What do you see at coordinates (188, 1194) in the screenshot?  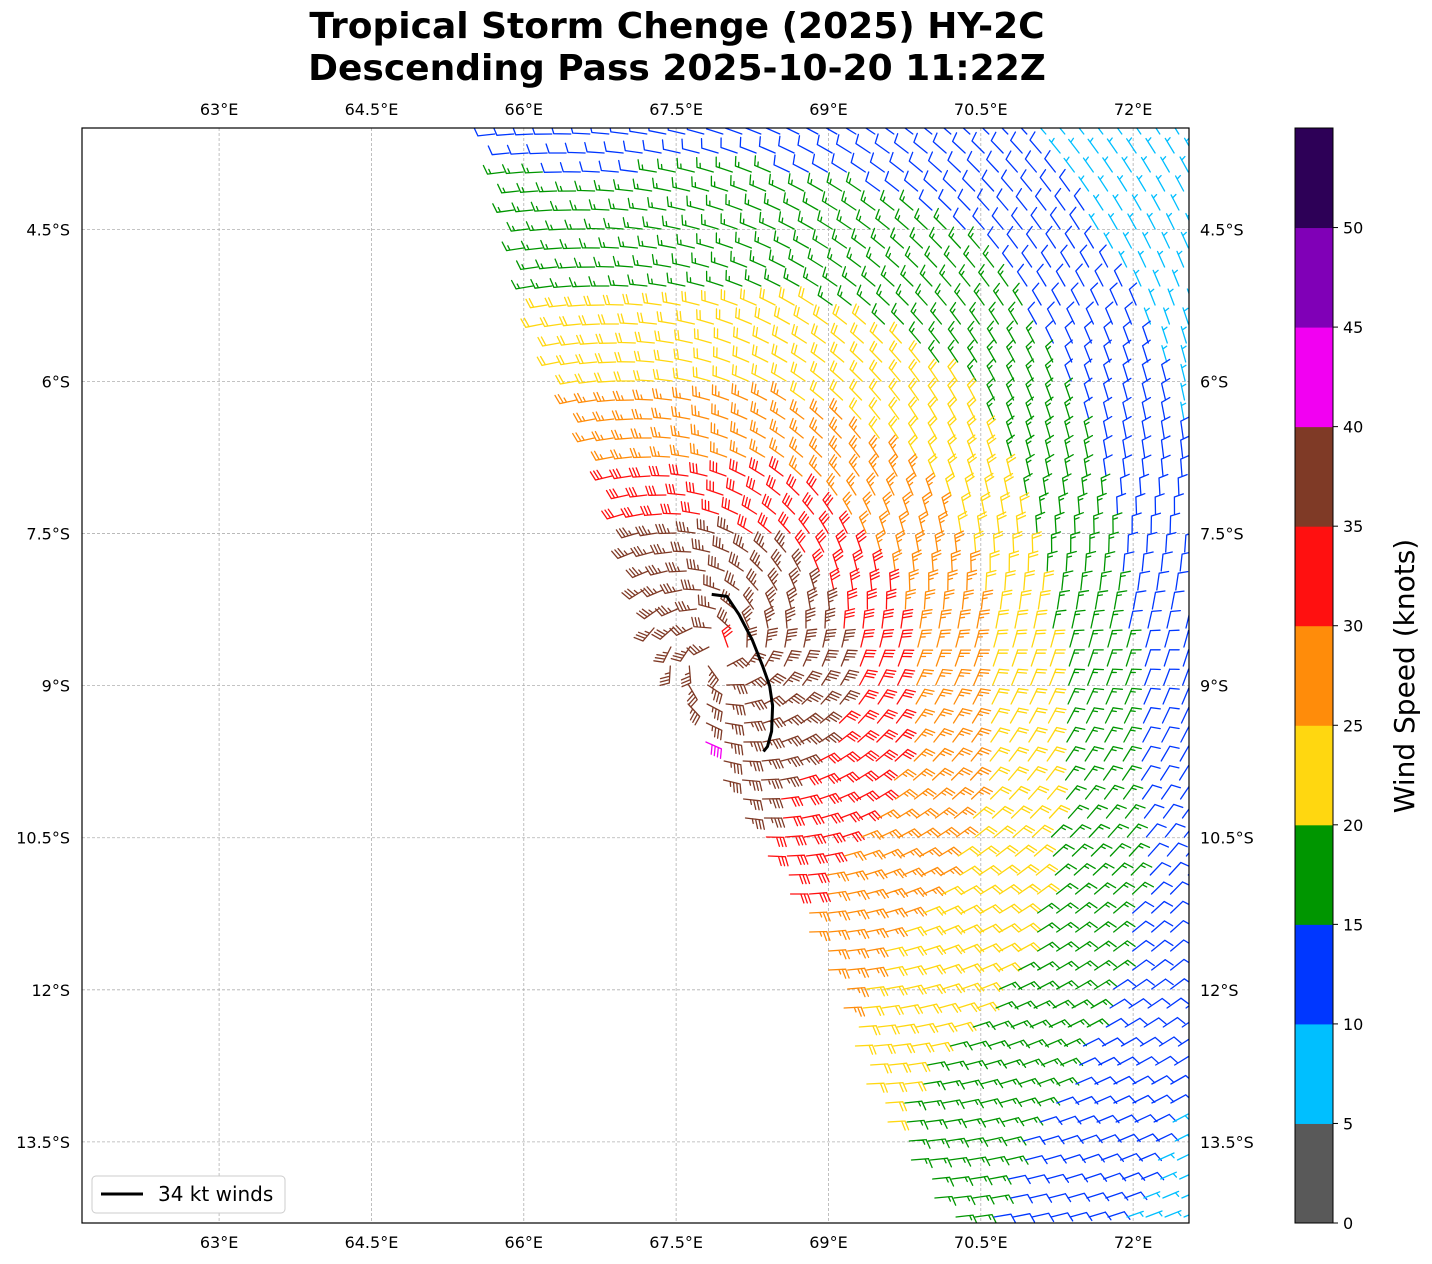 I see `legend: 34 kt winds` at bounding box center [188, 1194].